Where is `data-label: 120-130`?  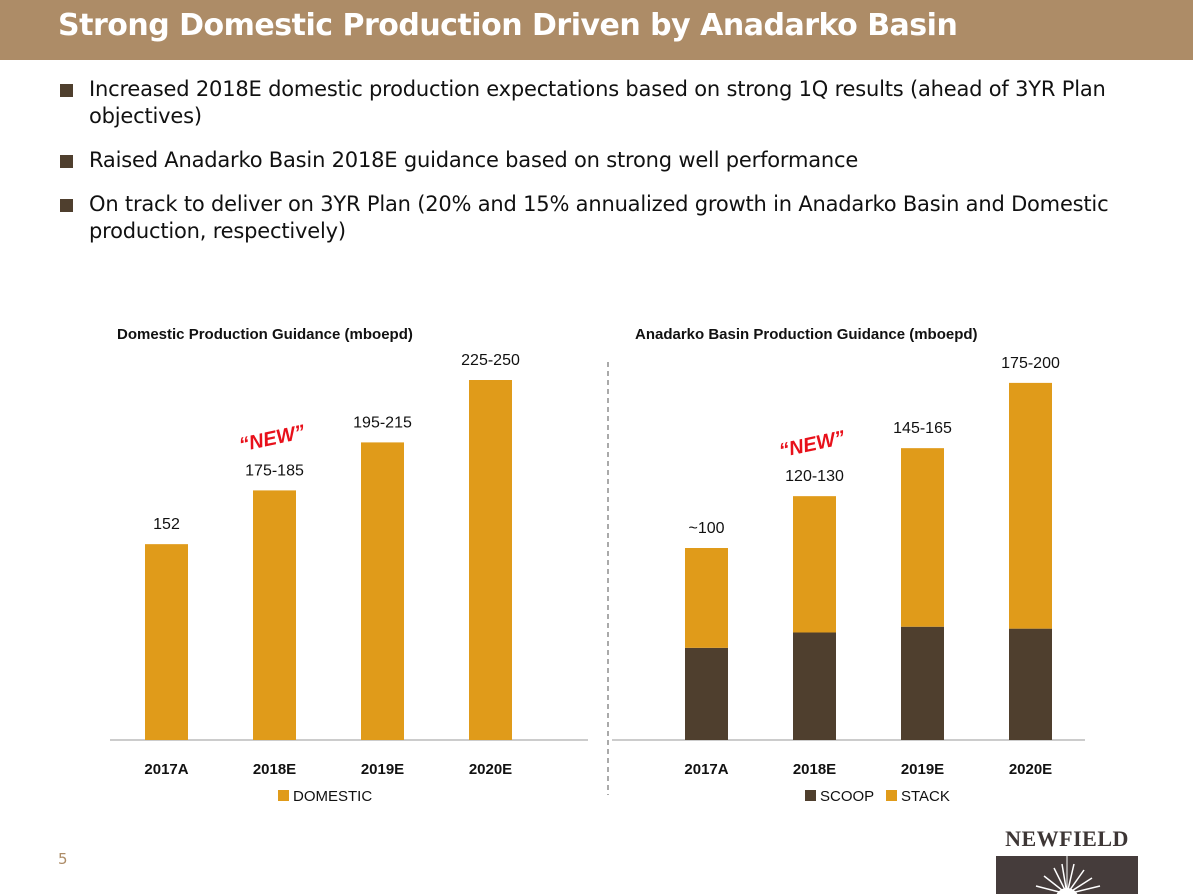 data-label: 120-130 is located at coordinates (814, 476).